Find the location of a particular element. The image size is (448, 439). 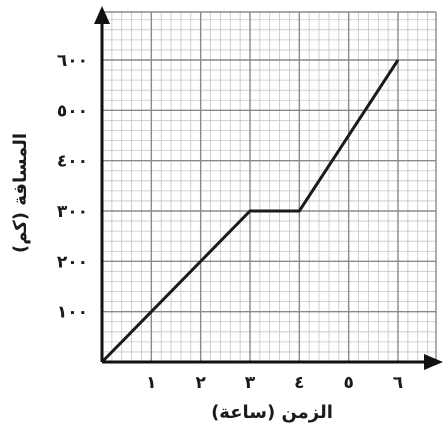

y-tick-label: ٣٠٠ is located at coordinates (72, 212).